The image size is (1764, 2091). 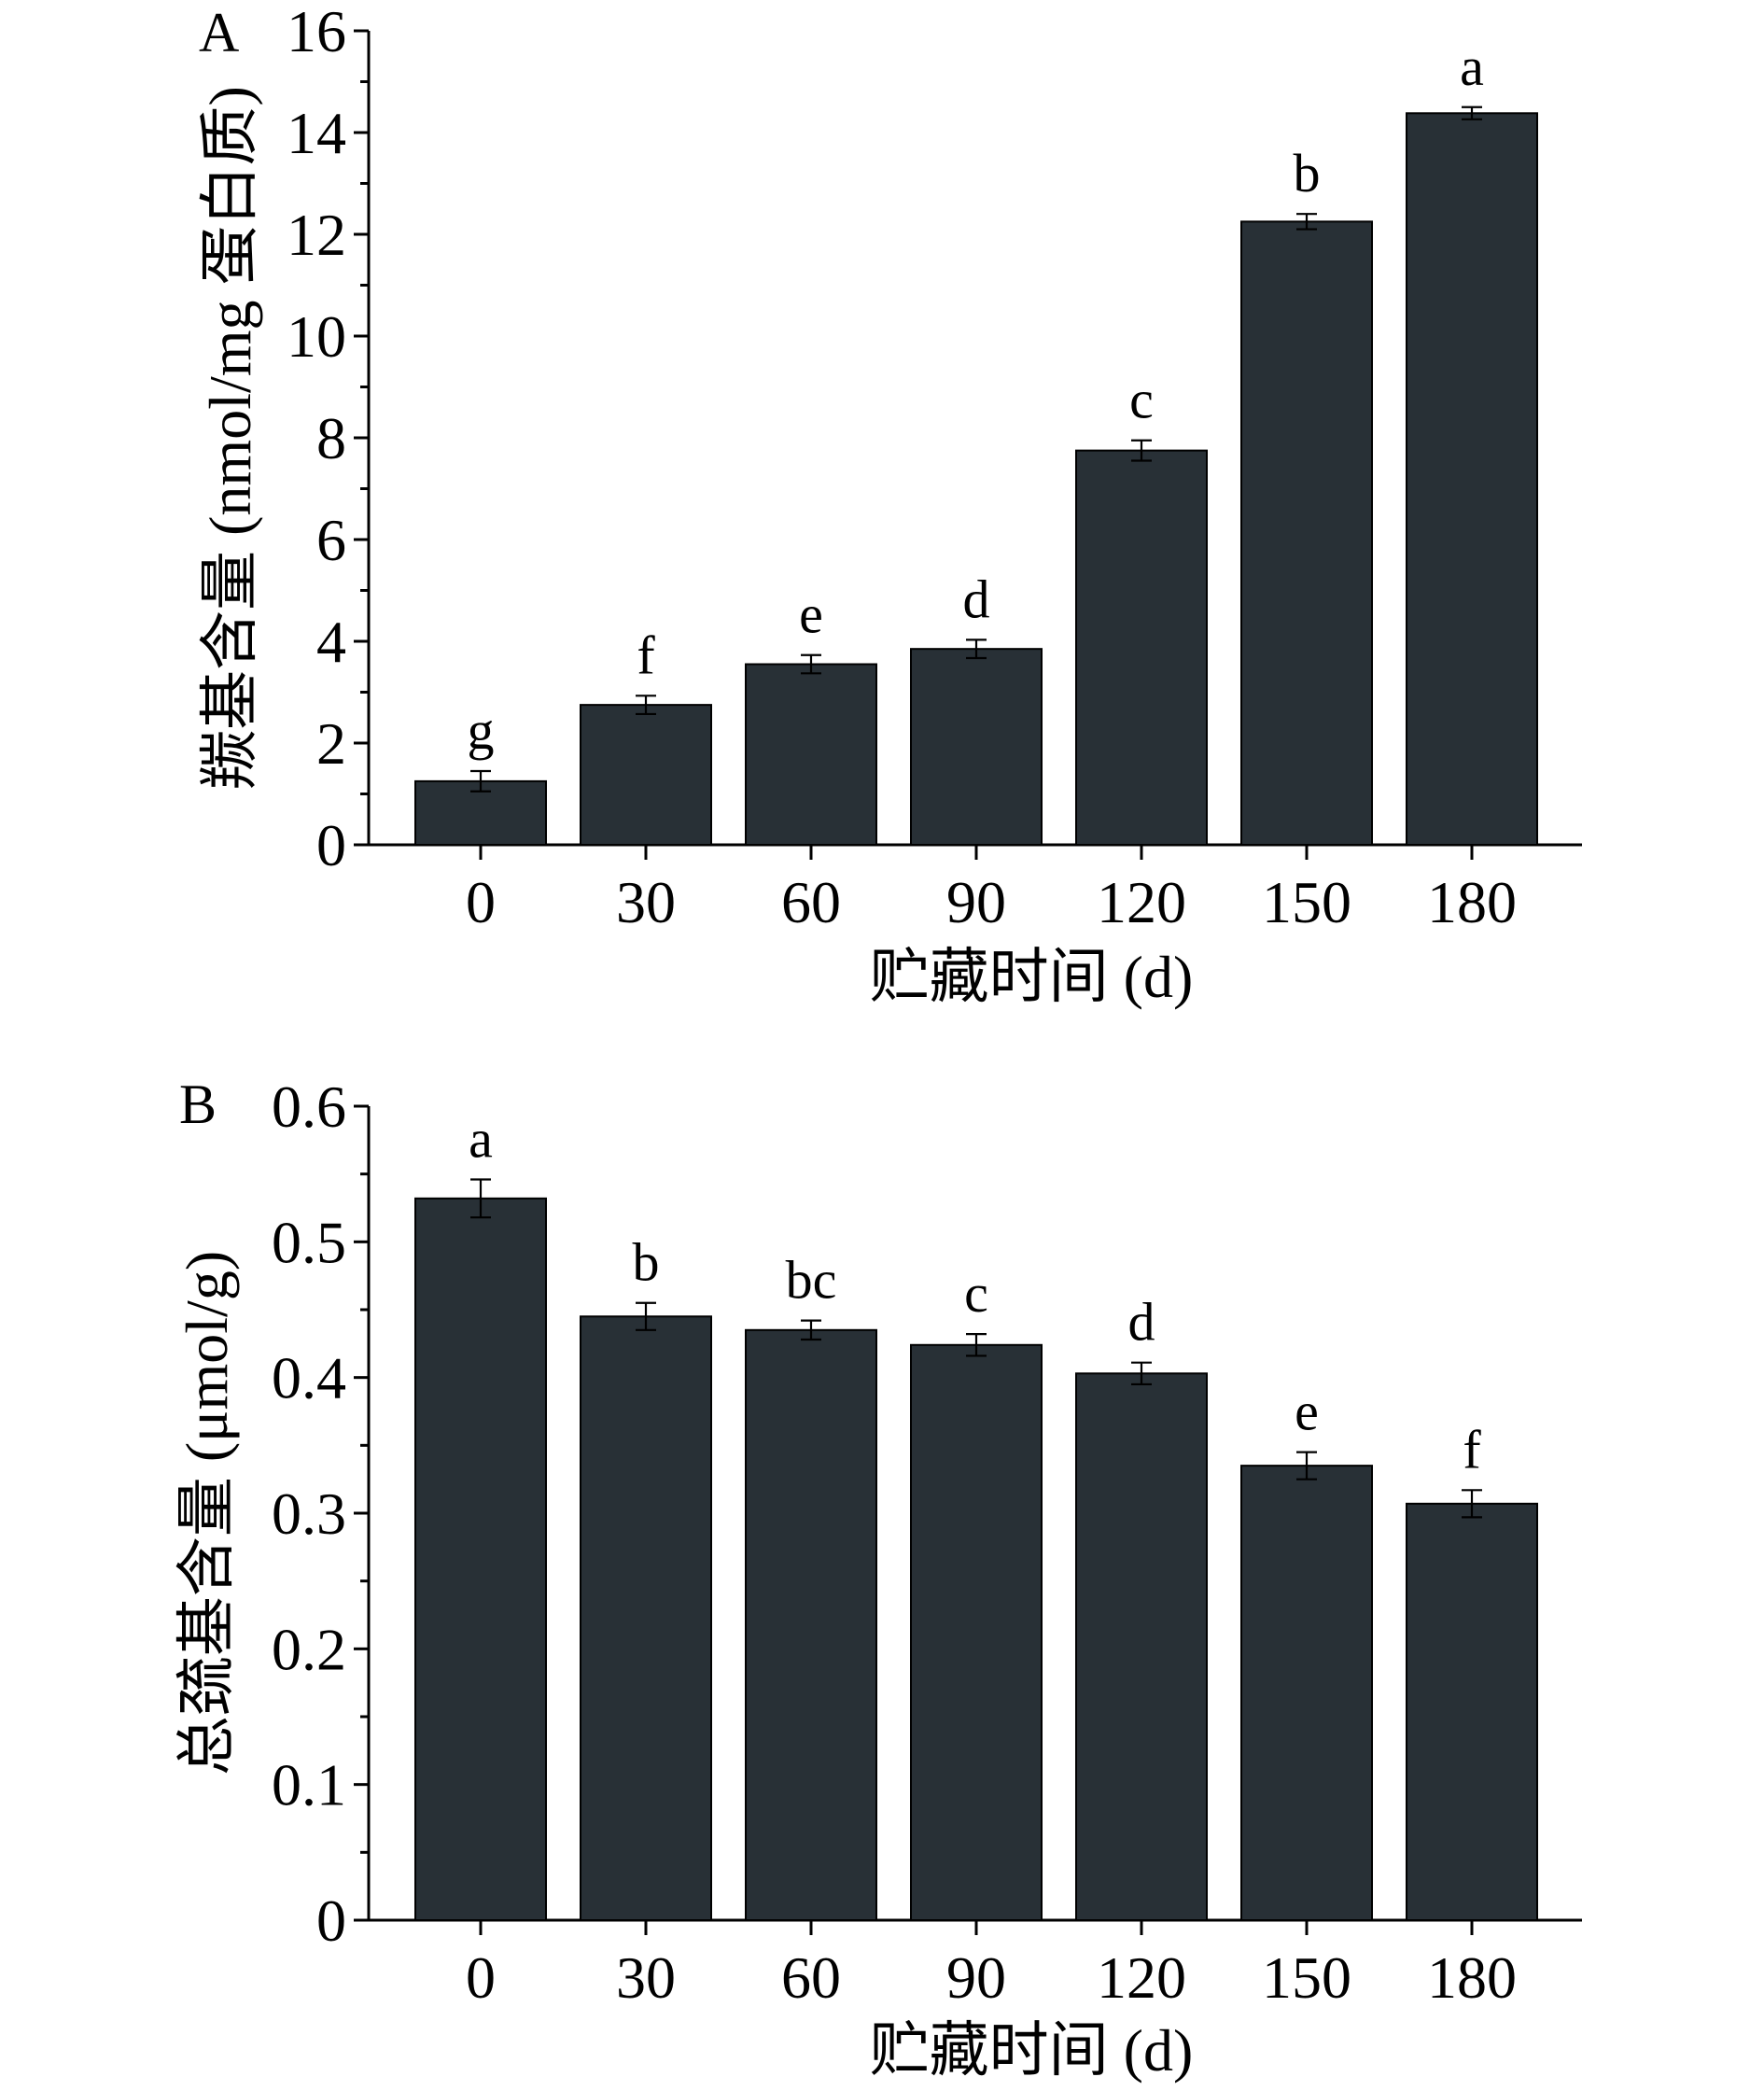 I want to click on y-tick-label: 0.3, so click(x=309, y=1514).